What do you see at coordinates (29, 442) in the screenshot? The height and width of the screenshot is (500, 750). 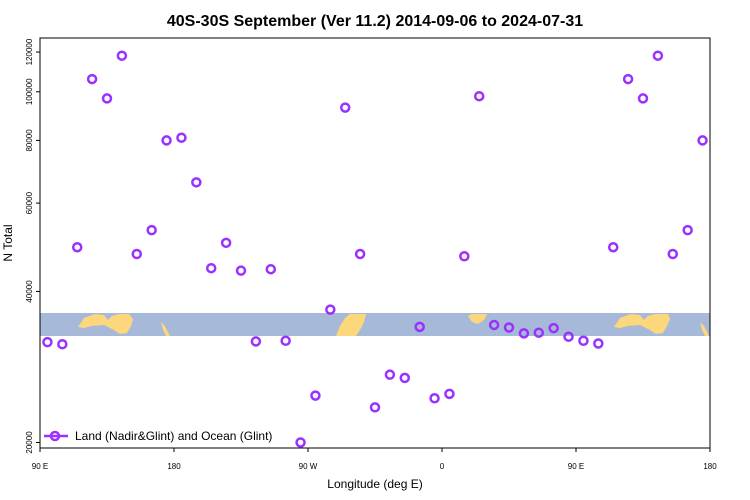 I see `y-tick-label: 20000` at bounding box center [29, 442].